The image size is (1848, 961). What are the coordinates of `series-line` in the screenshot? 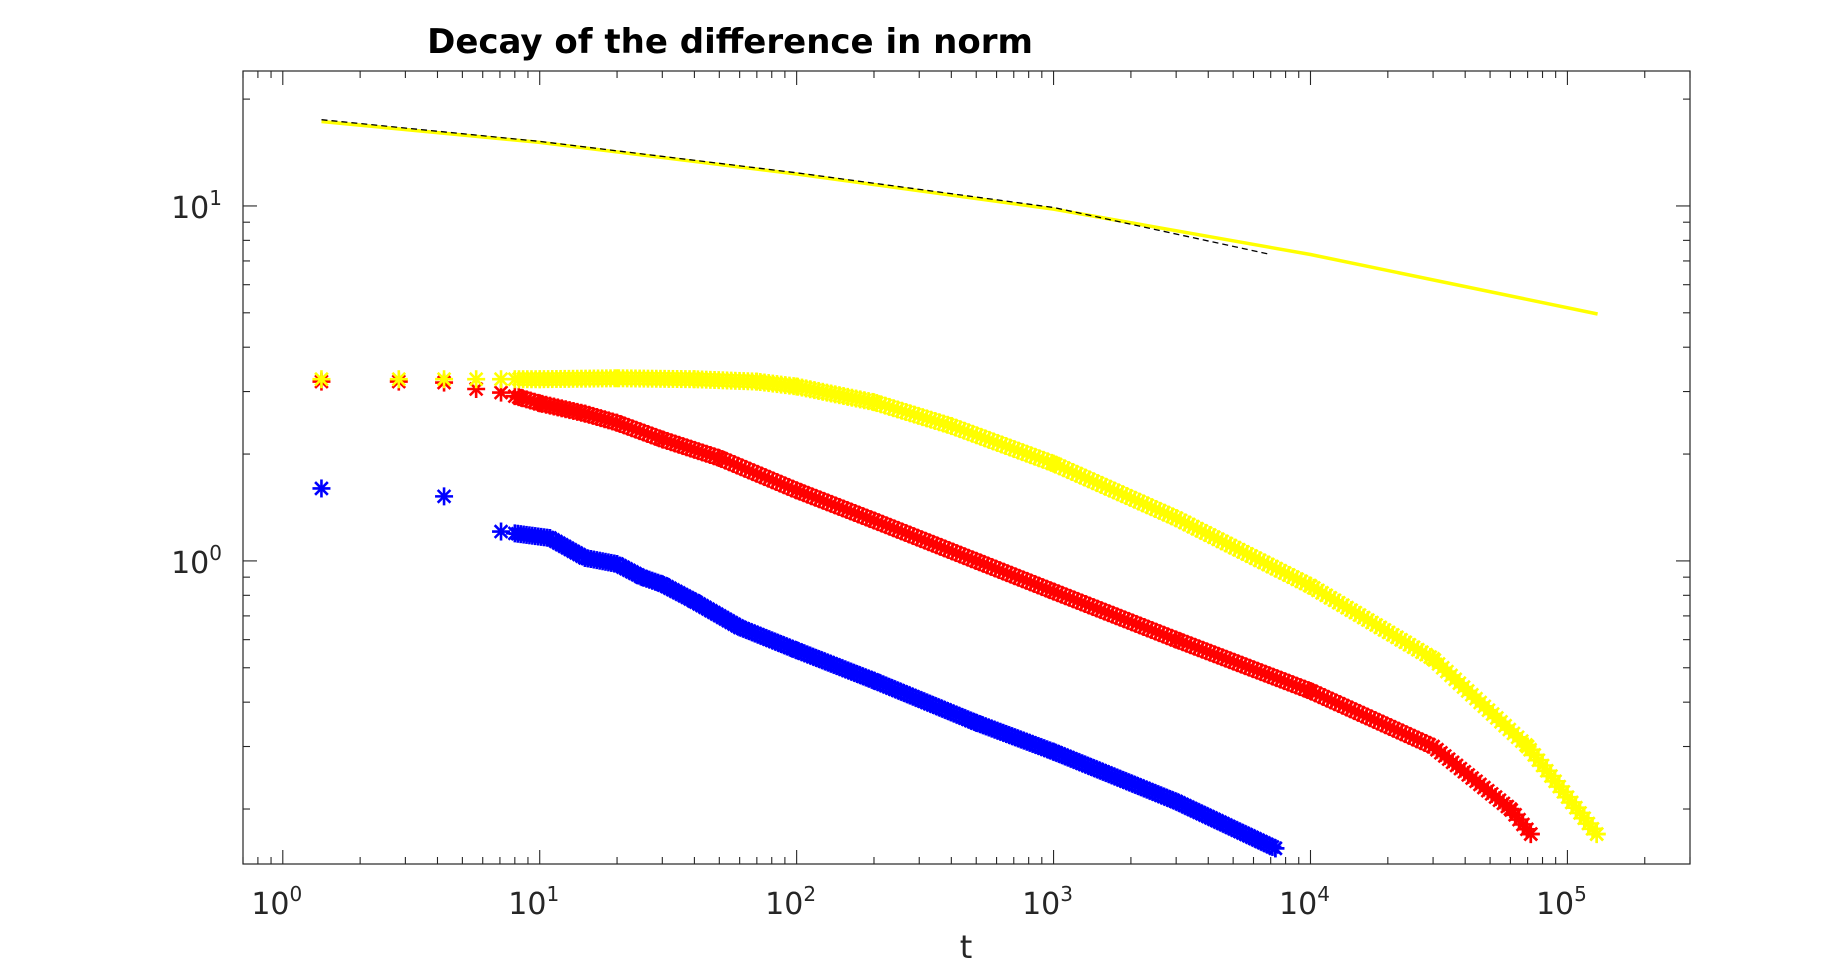 It's located at (959, 217).